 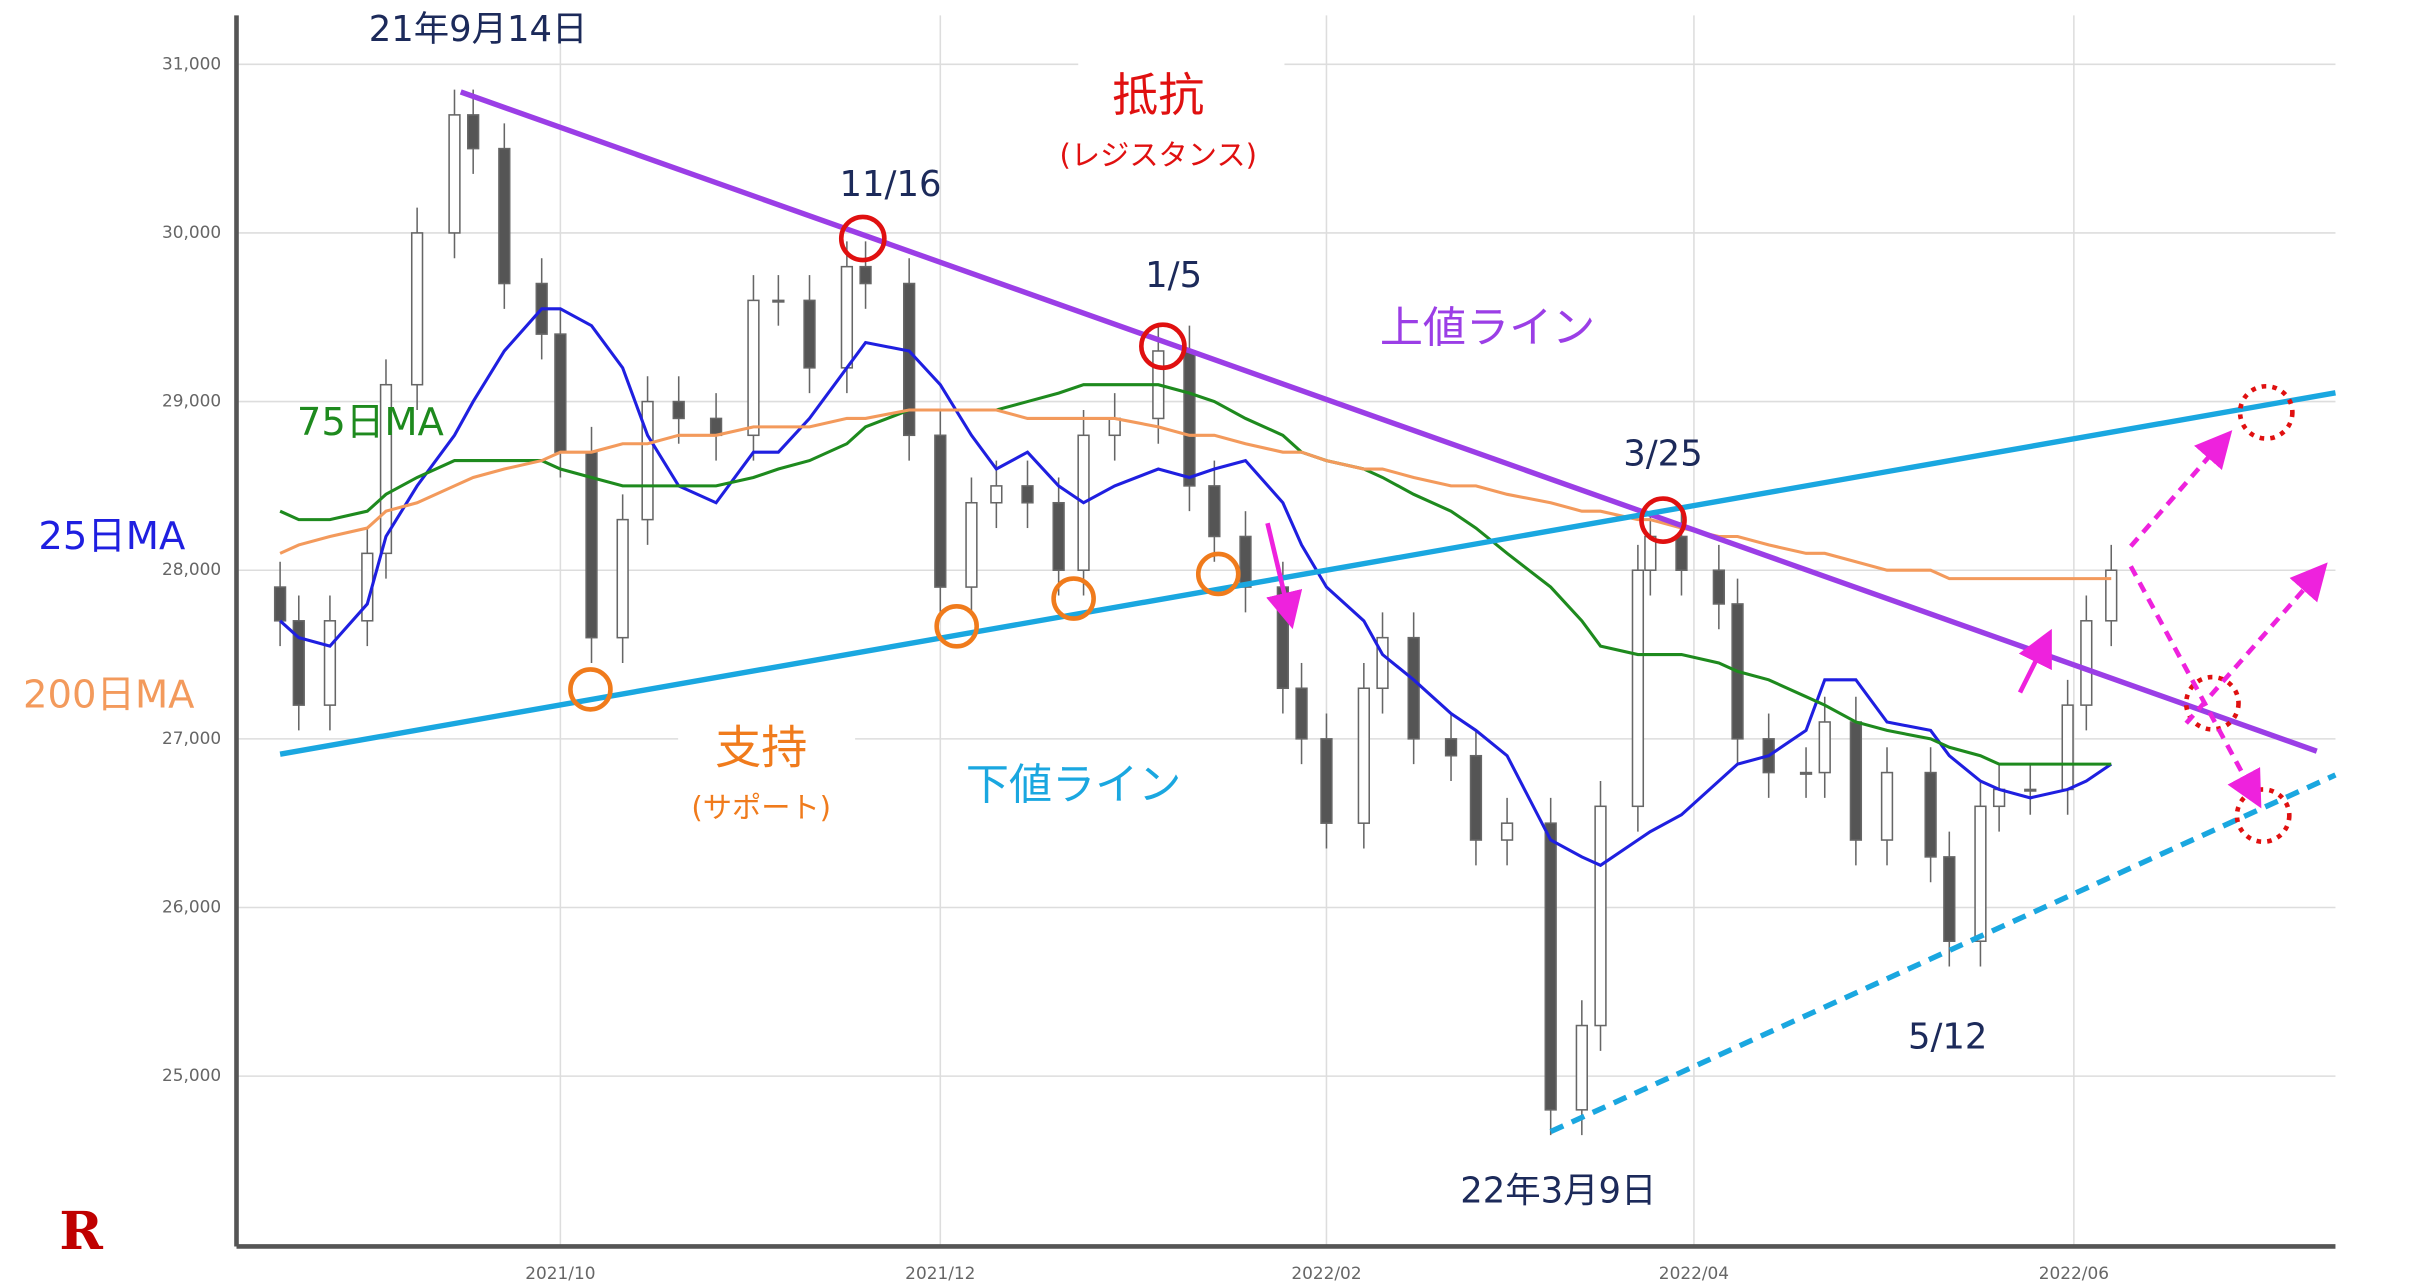 I want to click on label-bg, so click(x=767, y=779).